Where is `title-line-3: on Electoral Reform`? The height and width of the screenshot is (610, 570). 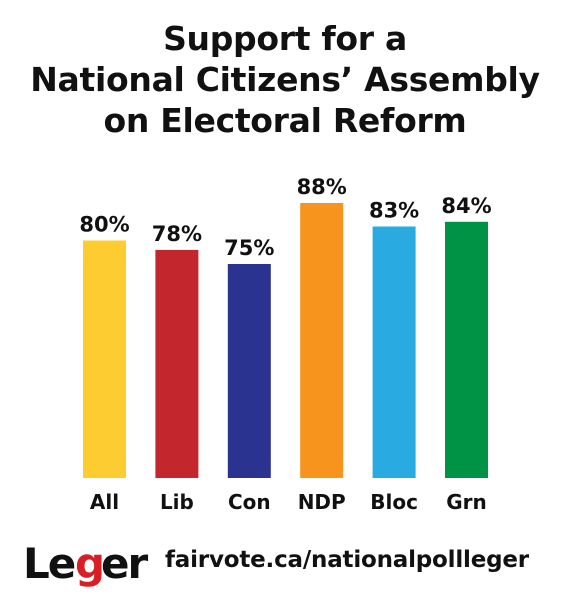
title-line-3: on Electoral Reform is located at coordinates (285, 120).